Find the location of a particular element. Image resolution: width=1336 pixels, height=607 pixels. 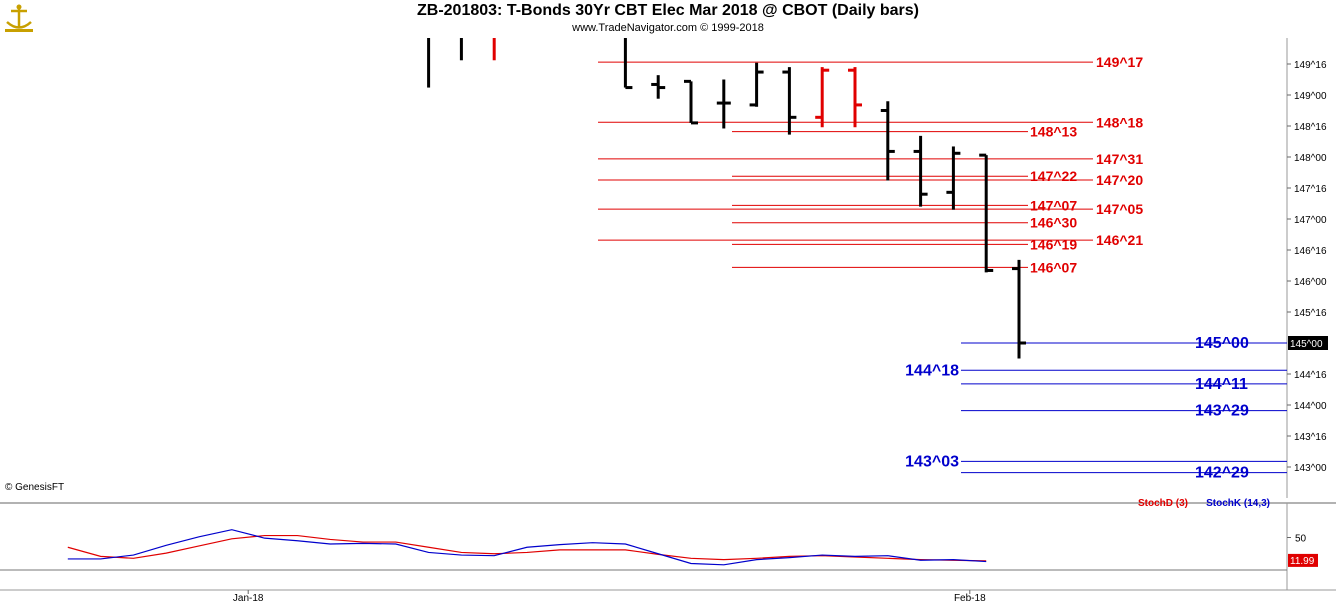

level-label: 149^17 is located at coordinates (1119, 62).